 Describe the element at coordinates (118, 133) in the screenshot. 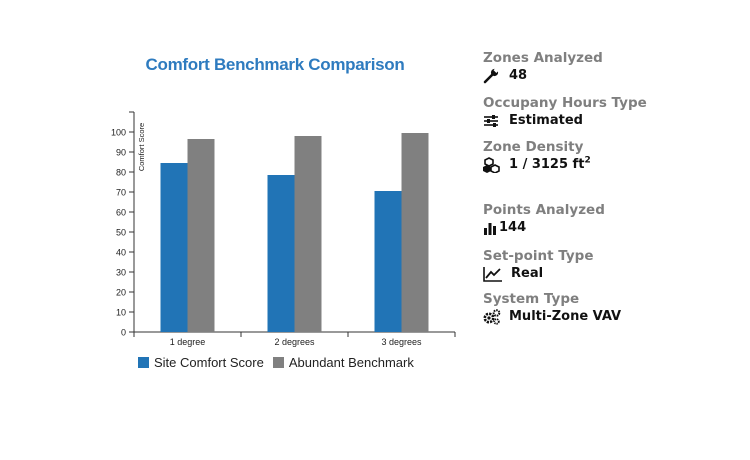

I see `y-tick-label: 100` at that location.